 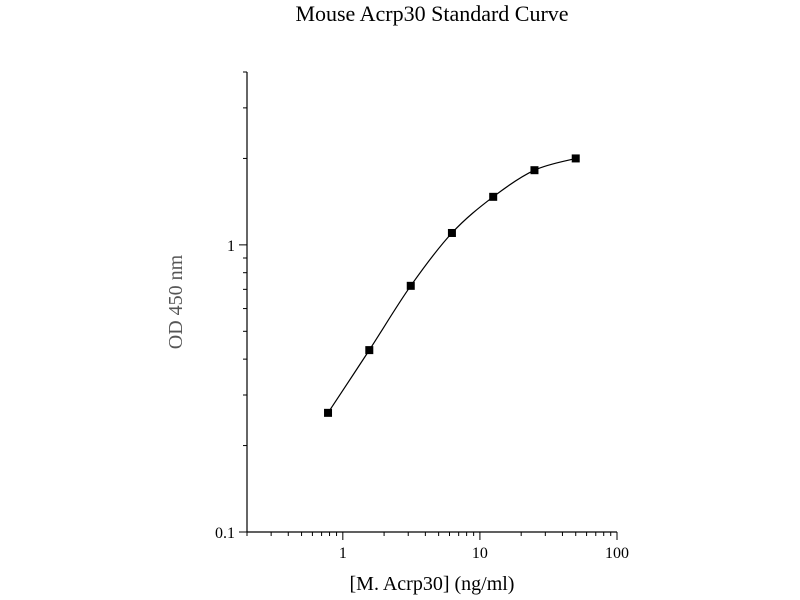 What do you see at coordinates (231, 246) in the screenshot?
I see `y-tick-label: 1` at bounding box center [231, 246].